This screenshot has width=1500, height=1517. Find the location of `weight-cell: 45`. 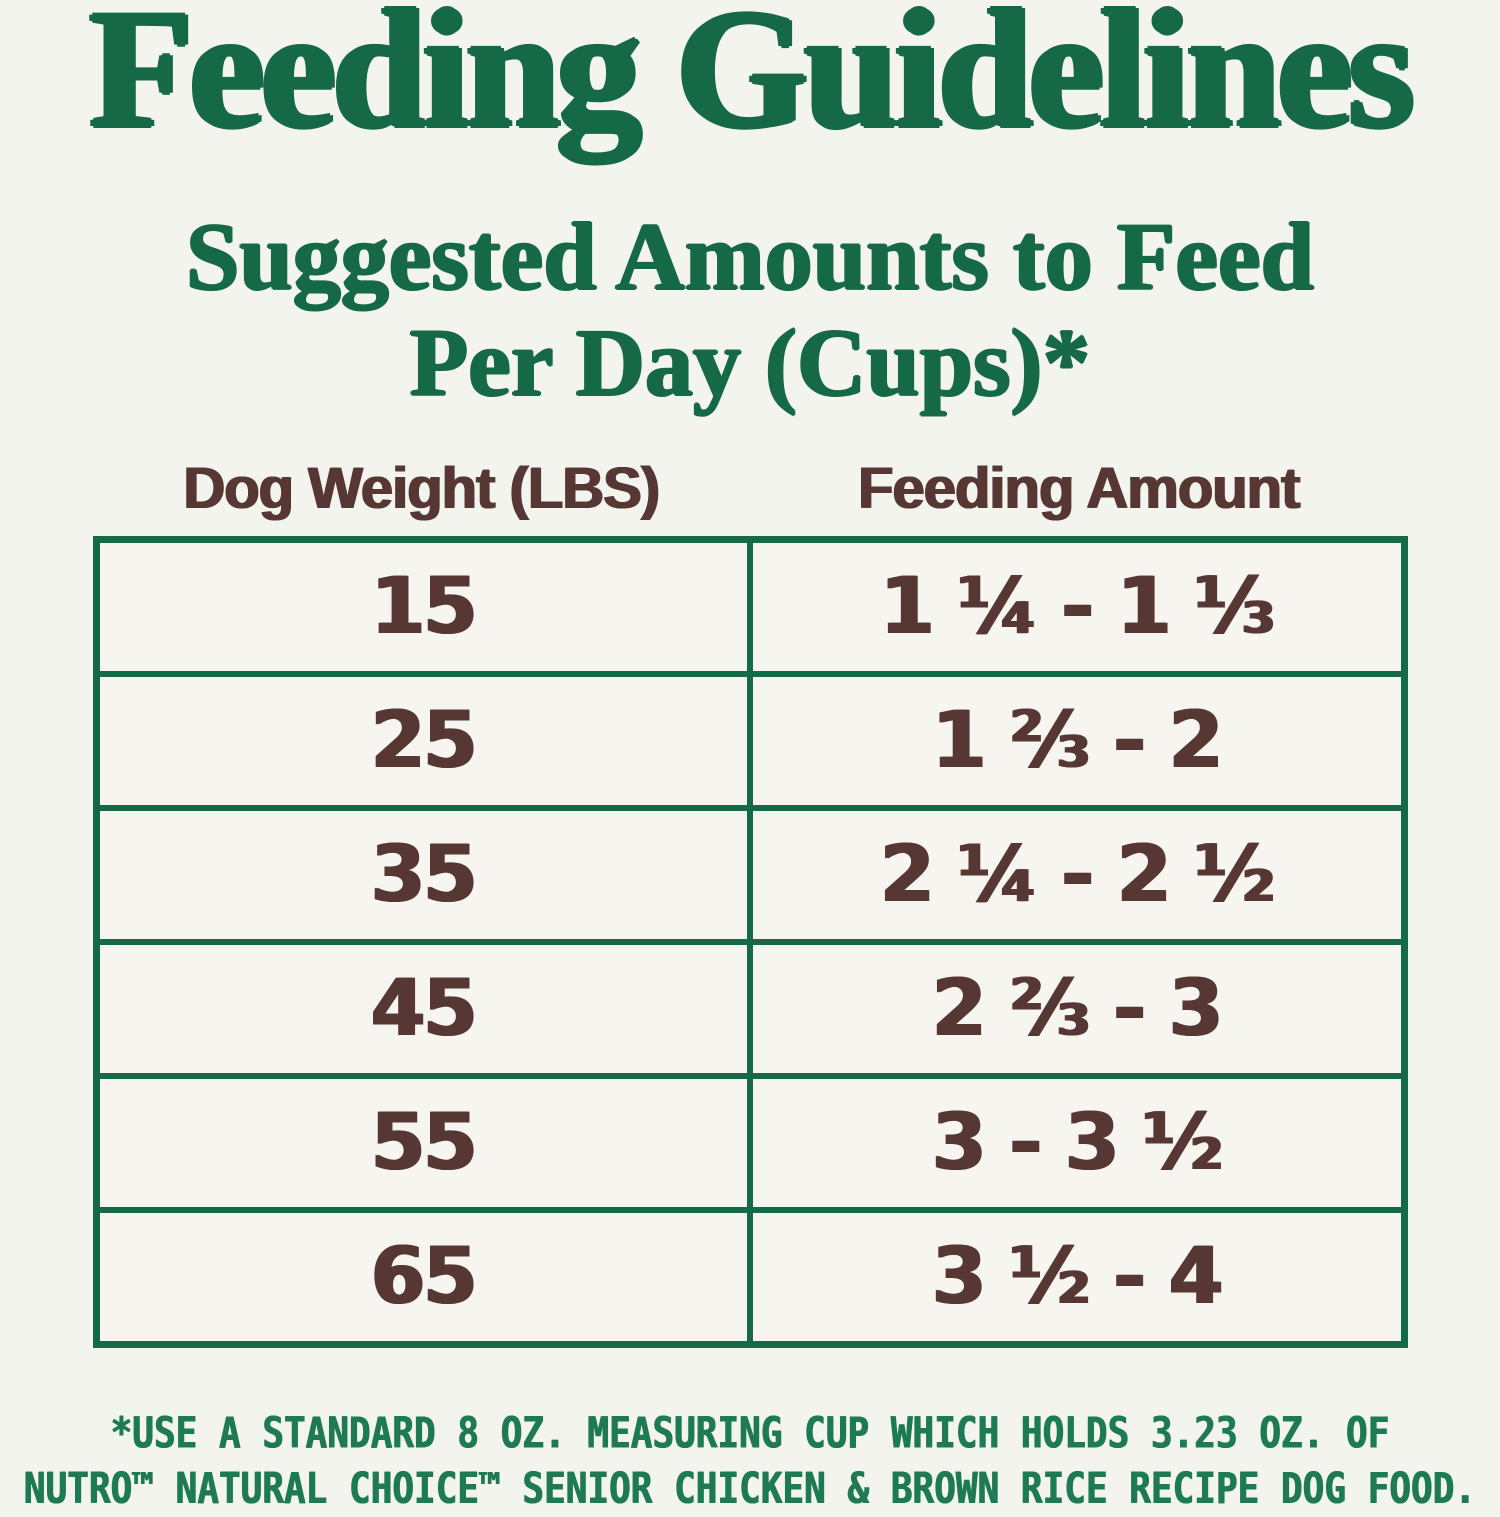

weight-cell: 45 is located at coordinates (423, 1009).